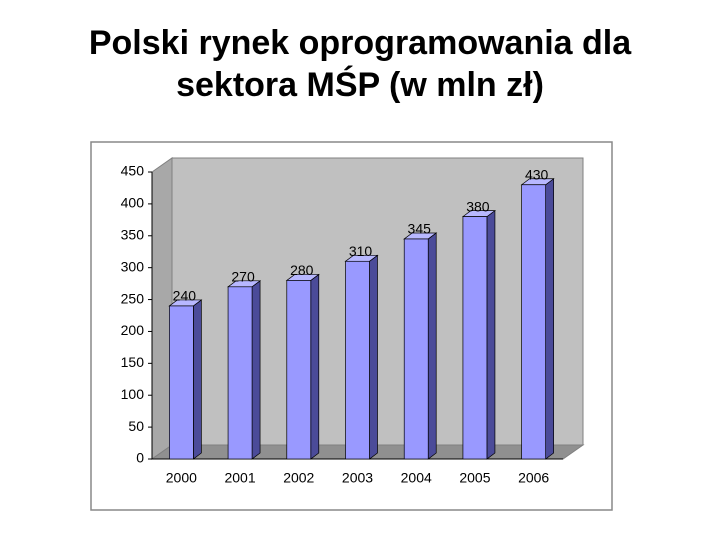 The height and width of the screenshot is (540, 720). Describe the element at coordinates (478, 206) in the screenshot. I see `value-label: 380` at that location.